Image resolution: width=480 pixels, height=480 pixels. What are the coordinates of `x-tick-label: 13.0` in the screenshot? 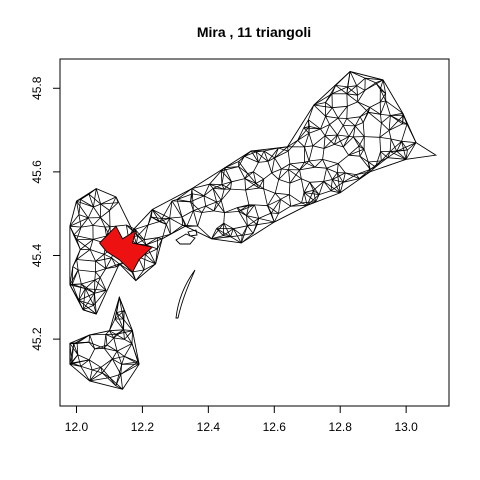 It's located at (406, 427).